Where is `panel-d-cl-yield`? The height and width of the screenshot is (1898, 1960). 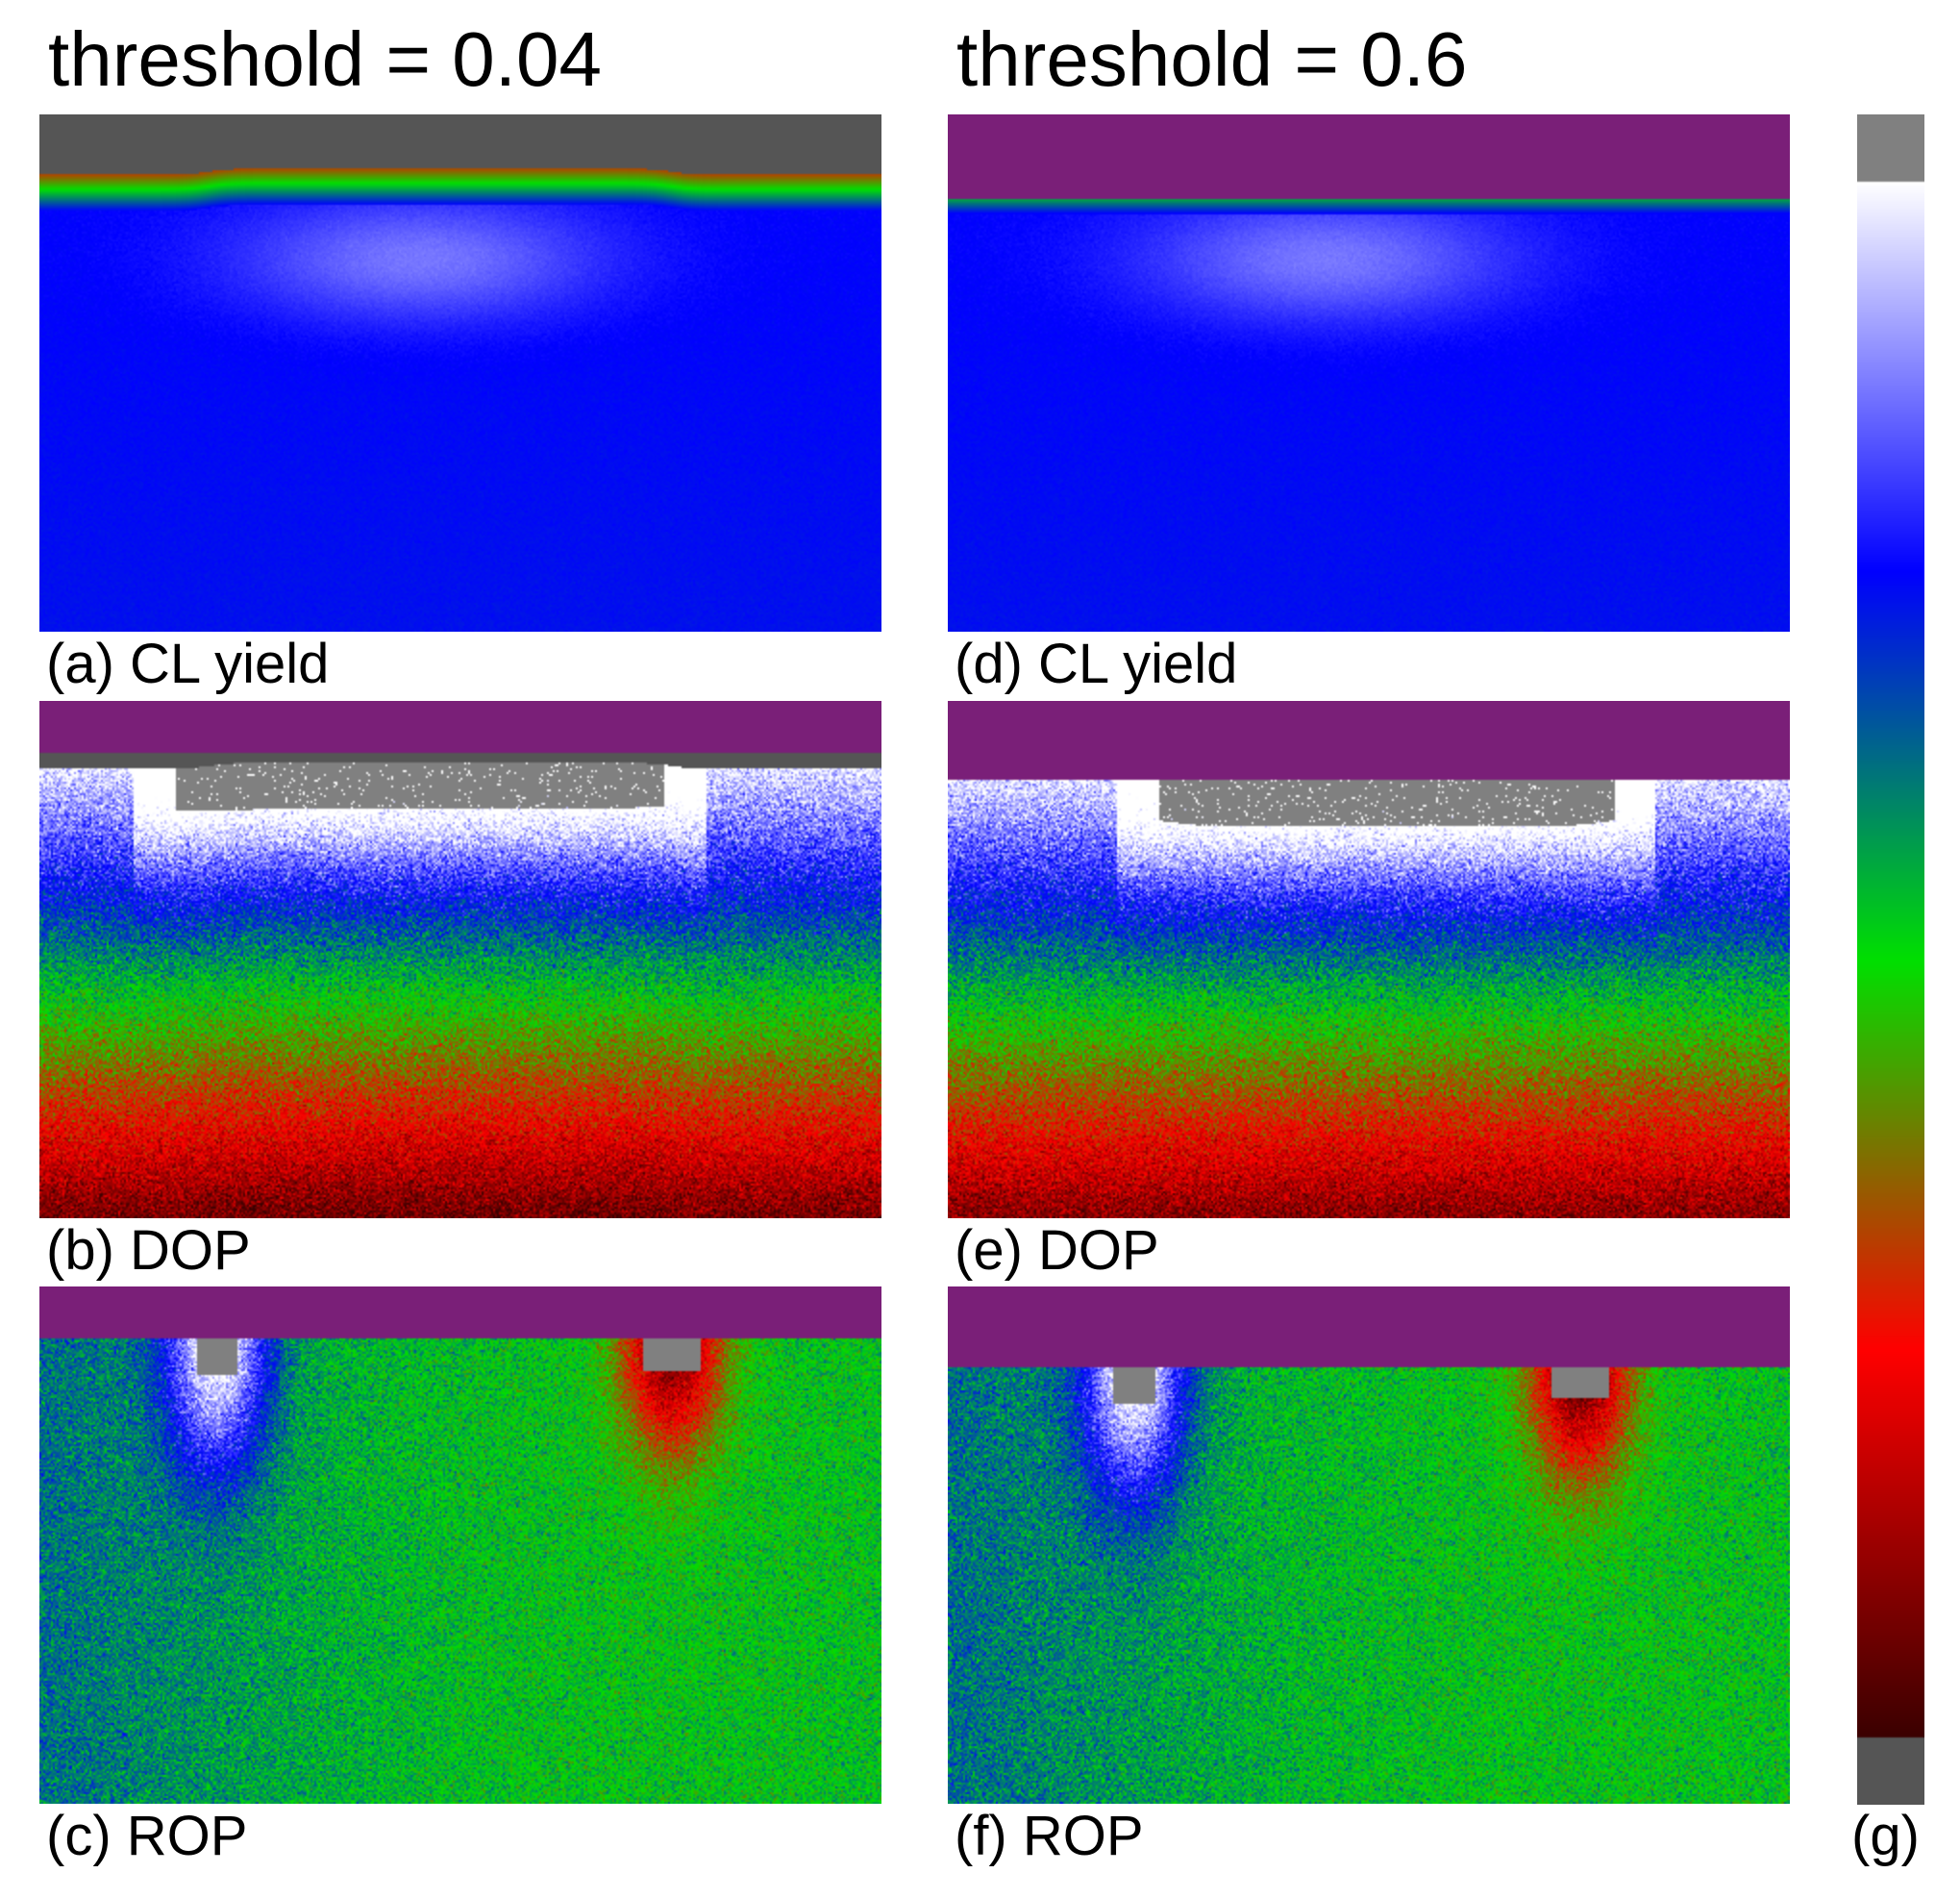
panel-d-cl-yield is located at coordinates (1369, 373).